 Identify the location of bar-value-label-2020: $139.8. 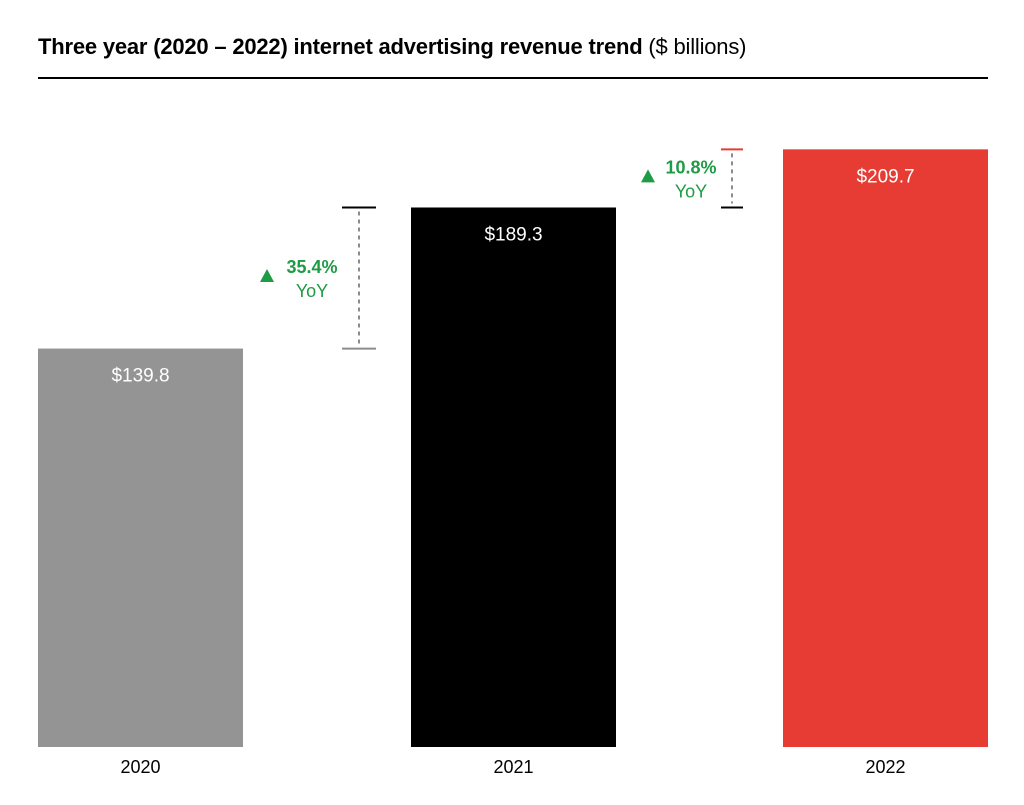
(140, 376).